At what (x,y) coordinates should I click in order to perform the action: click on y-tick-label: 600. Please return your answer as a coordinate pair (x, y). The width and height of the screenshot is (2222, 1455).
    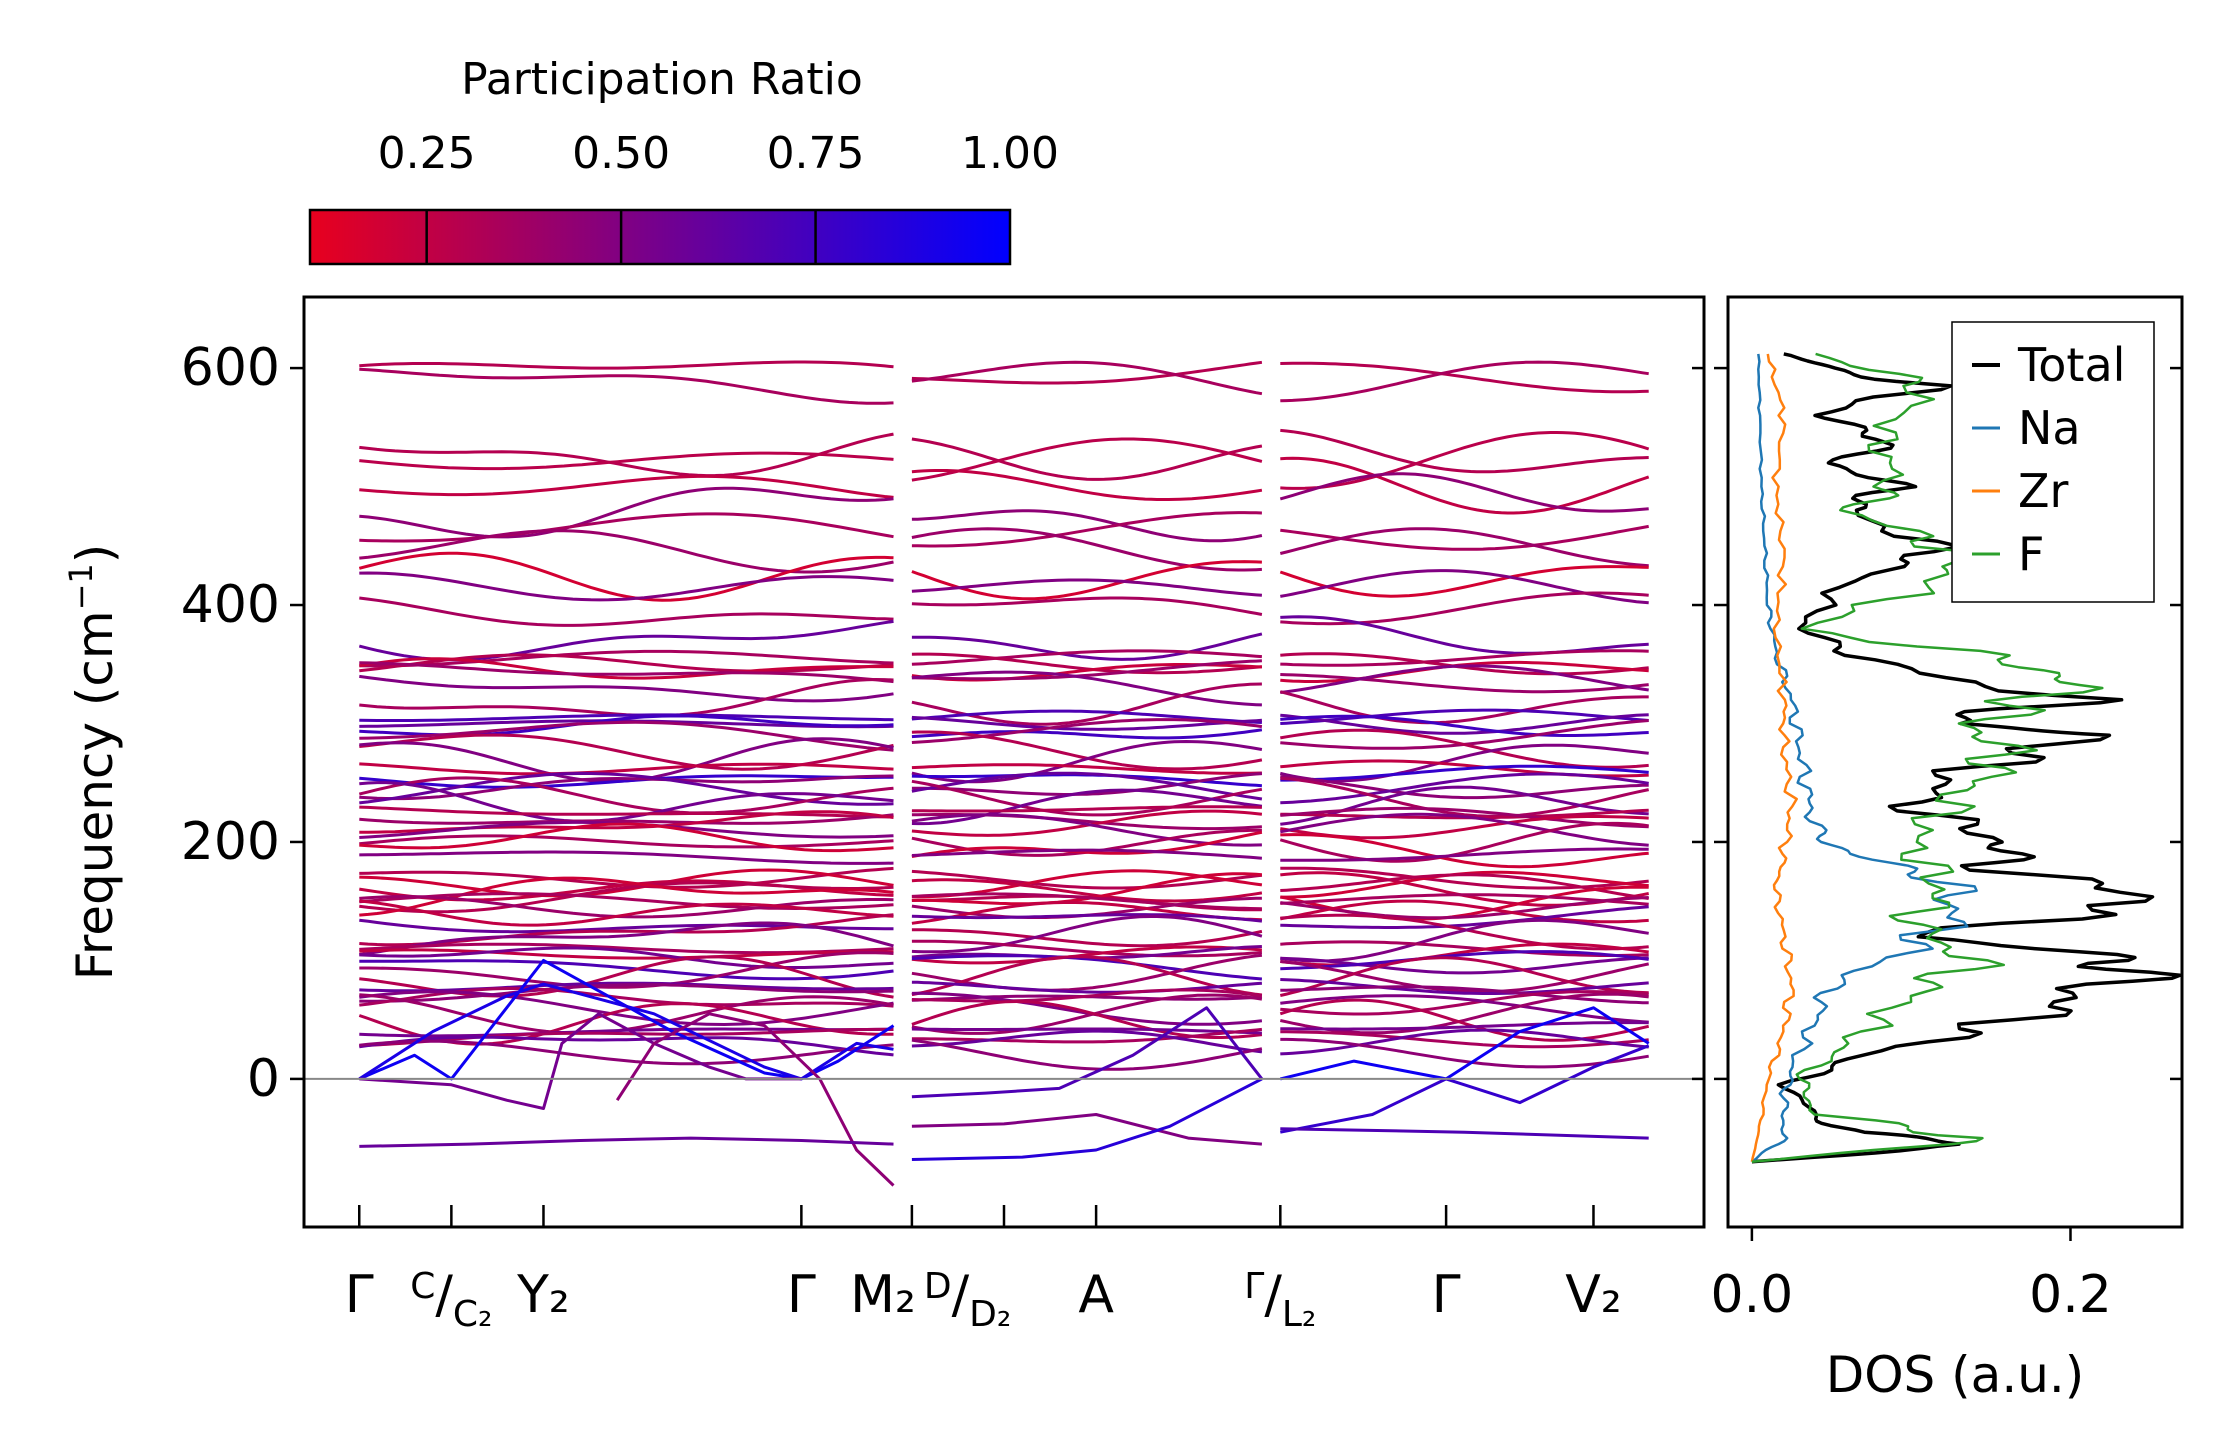
    Looking at the image, I should click on (230, 368).